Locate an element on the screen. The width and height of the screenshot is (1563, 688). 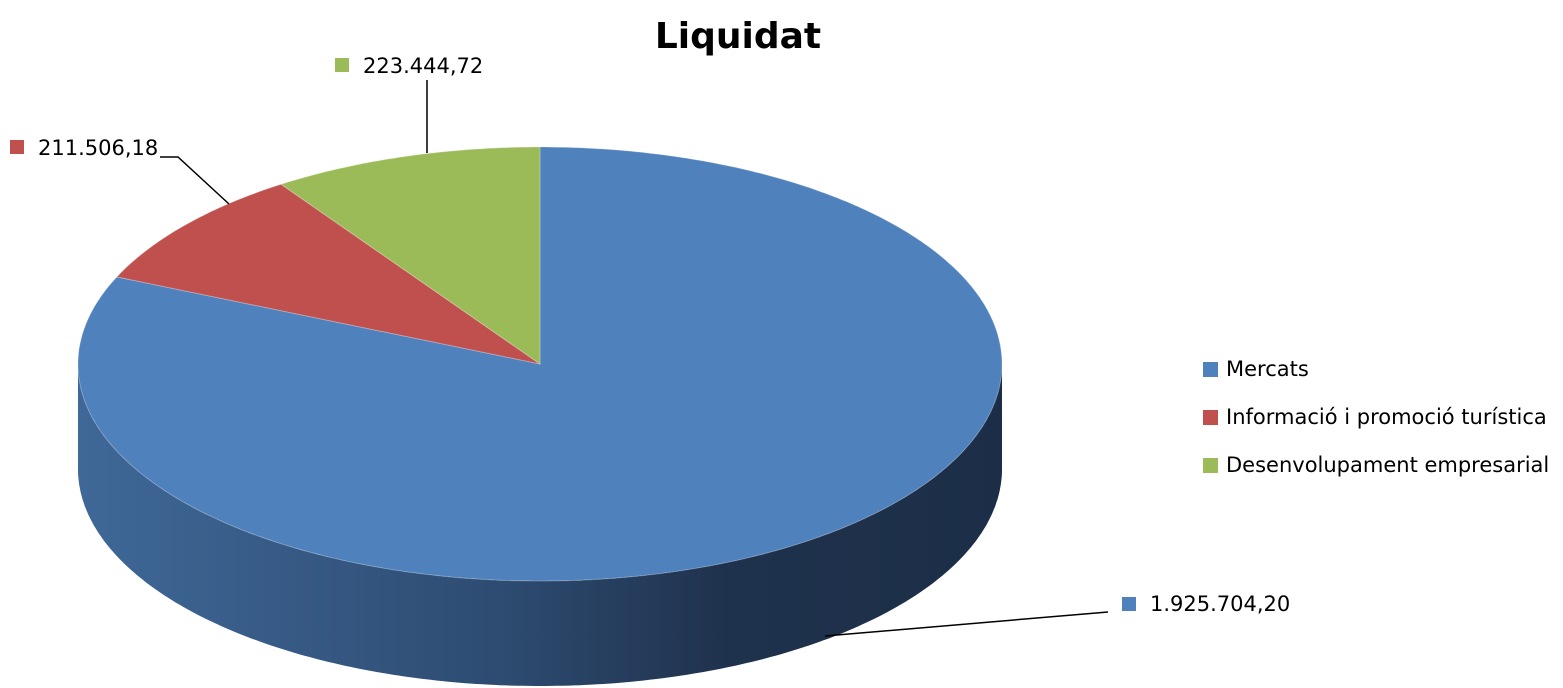
data-label: 211.506,18 is located at coordinates (98, 148).